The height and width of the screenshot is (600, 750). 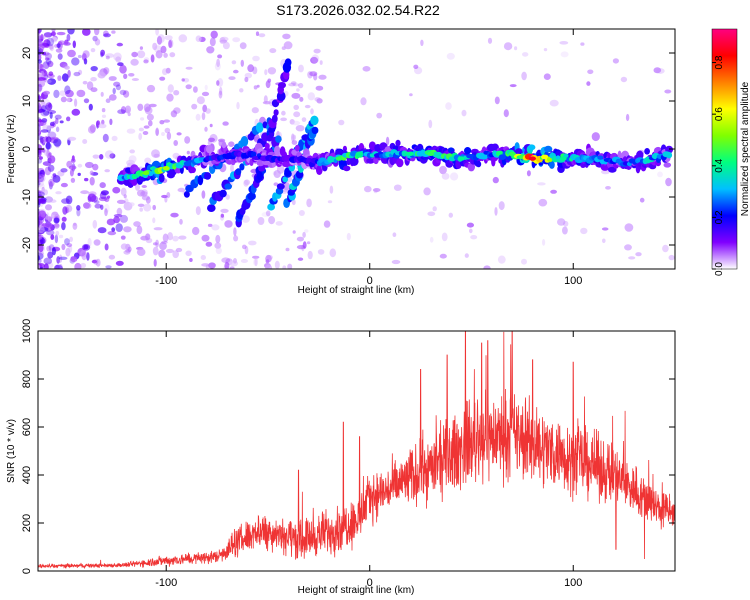 I want to click on chart-title: S173.2026.032.02.54.R22, so click(x=358, y=10).